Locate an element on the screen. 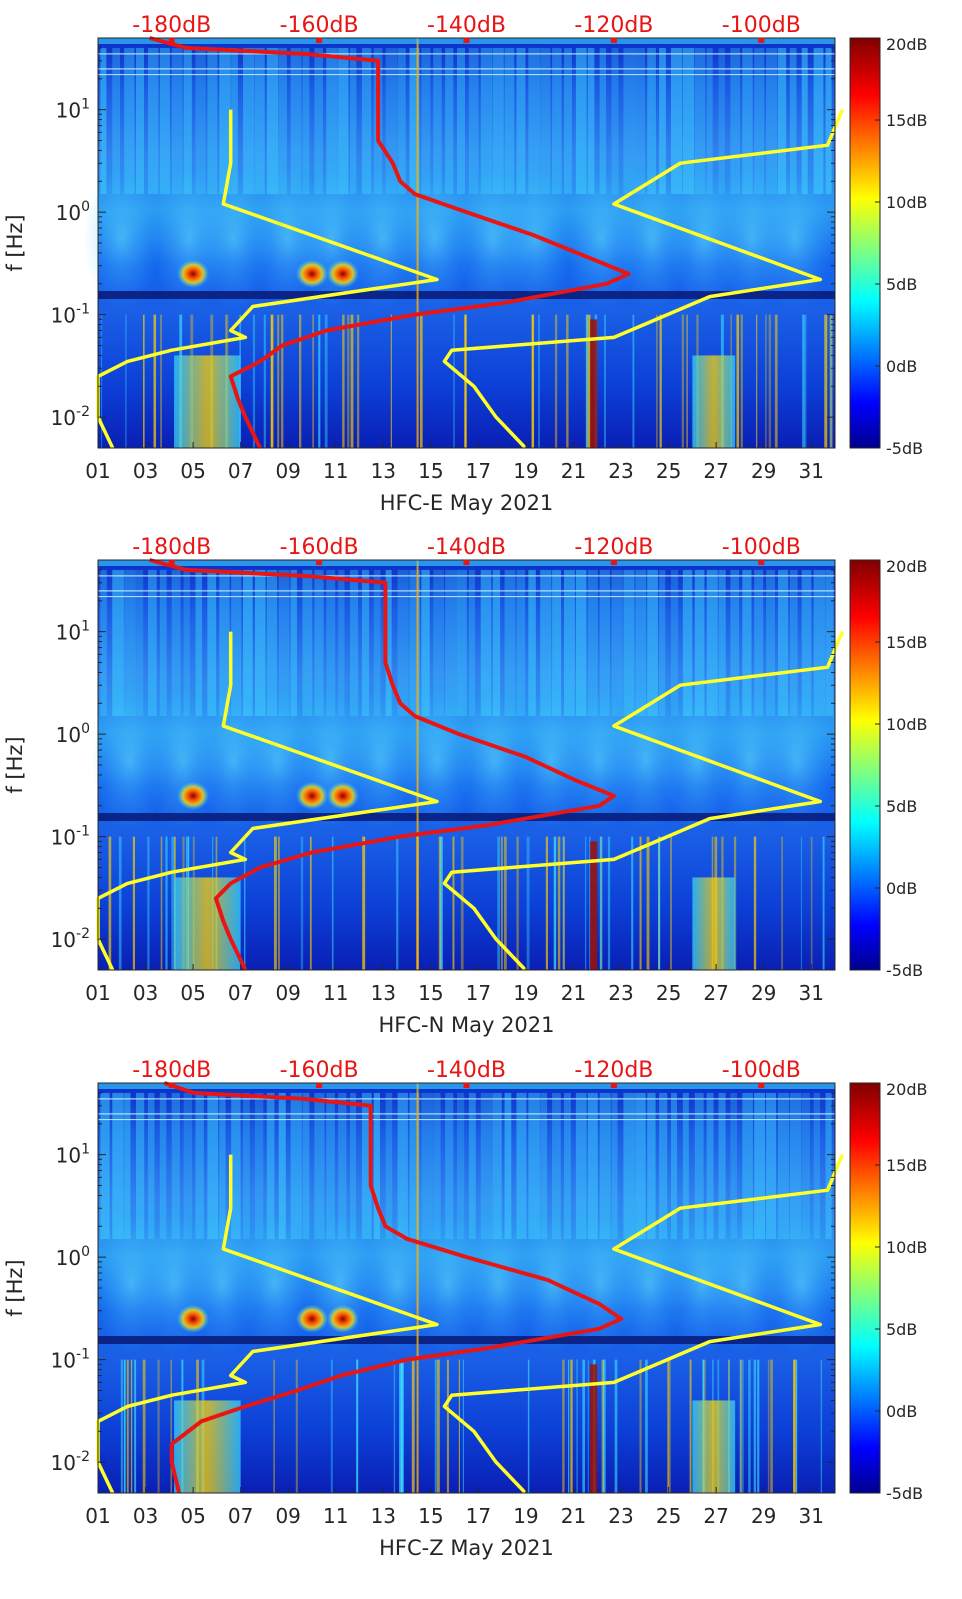  microseism-peak is located at coordinates (311, 1318).